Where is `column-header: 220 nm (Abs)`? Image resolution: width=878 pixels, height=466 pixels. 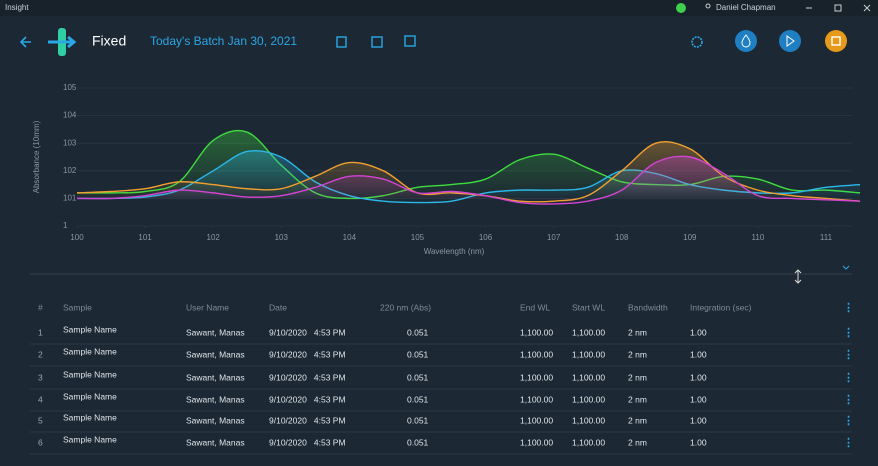
column-header: 220 nm (Abs) is located at coordinates (405, 307).